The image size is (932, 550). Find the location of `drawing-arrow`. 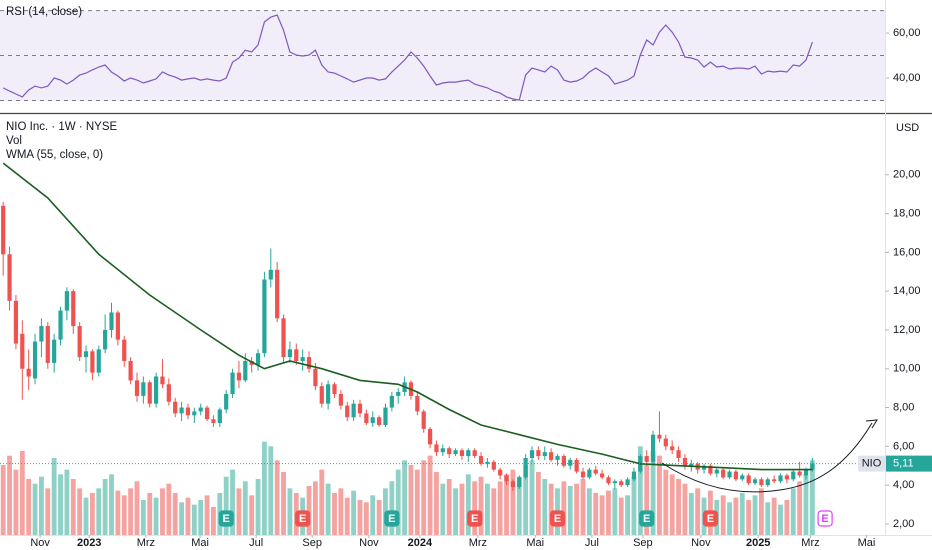

drawing-arrow is located at coordinates (871, 424).